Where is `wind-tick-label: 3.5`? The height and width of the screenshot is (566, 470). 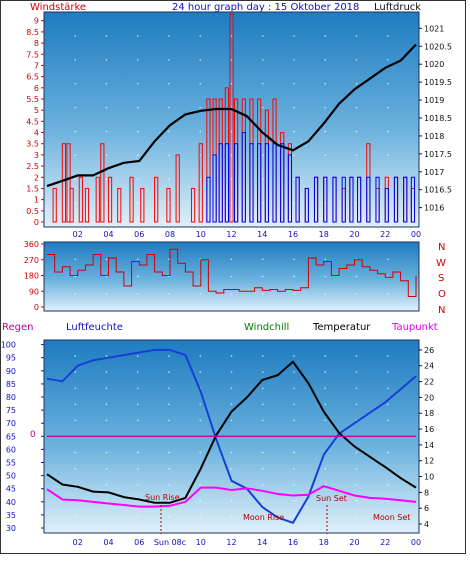
wind-tick-label: 3.5 is located at coordinates (32, 144).